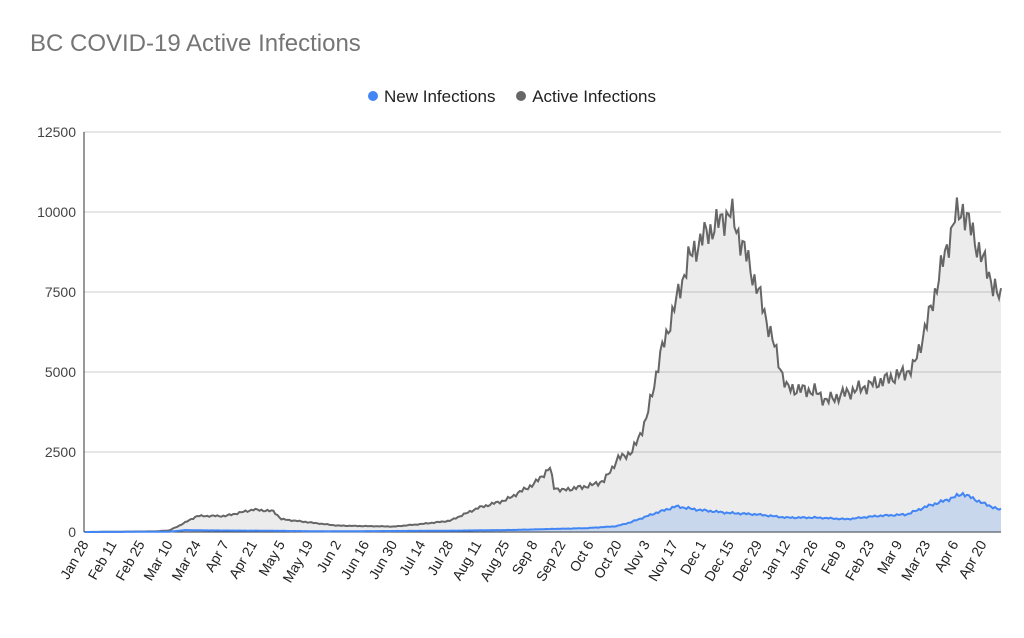 The image size is (1024, 638). What do you see at coordinates (382, 559) in the screenshot?
I see `x-tick-label: Jun 30` at bounding box center [382, 559].